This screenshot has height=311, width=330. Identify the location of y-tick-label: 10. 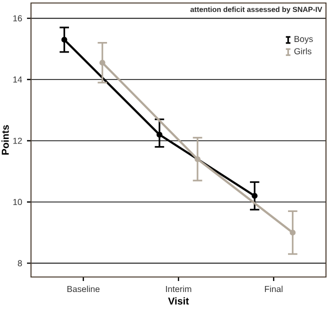
(17, 202).